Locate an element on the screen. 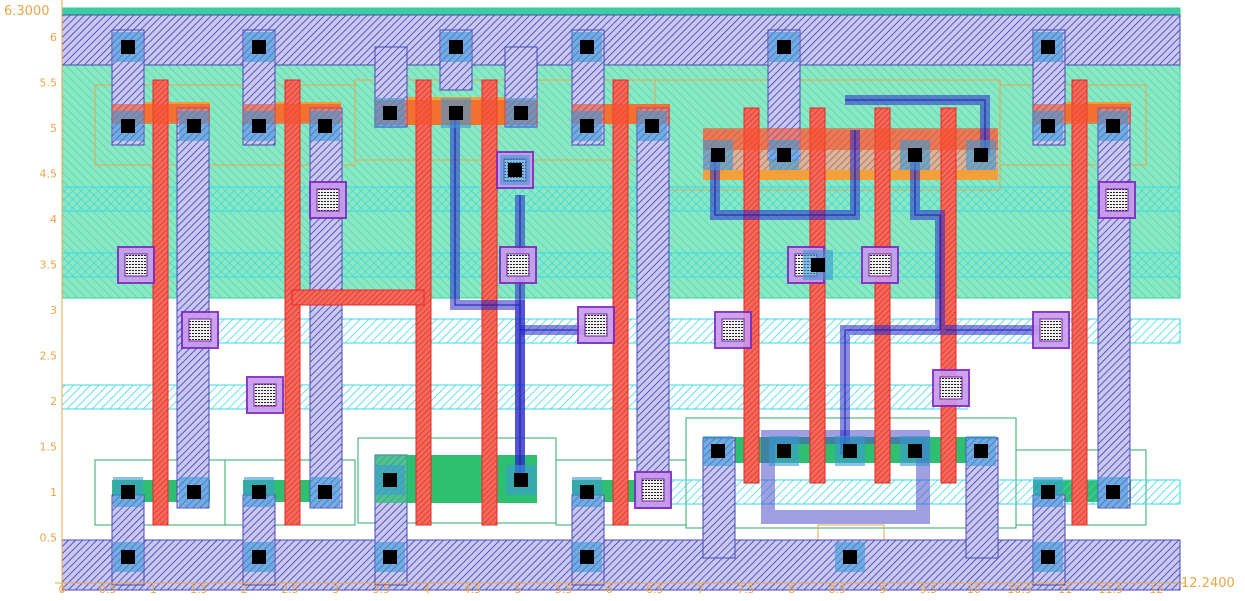 The width and height of the screenshot is (1245, 601). x-tick-label: 12 is located at coordinates (1156, 589).